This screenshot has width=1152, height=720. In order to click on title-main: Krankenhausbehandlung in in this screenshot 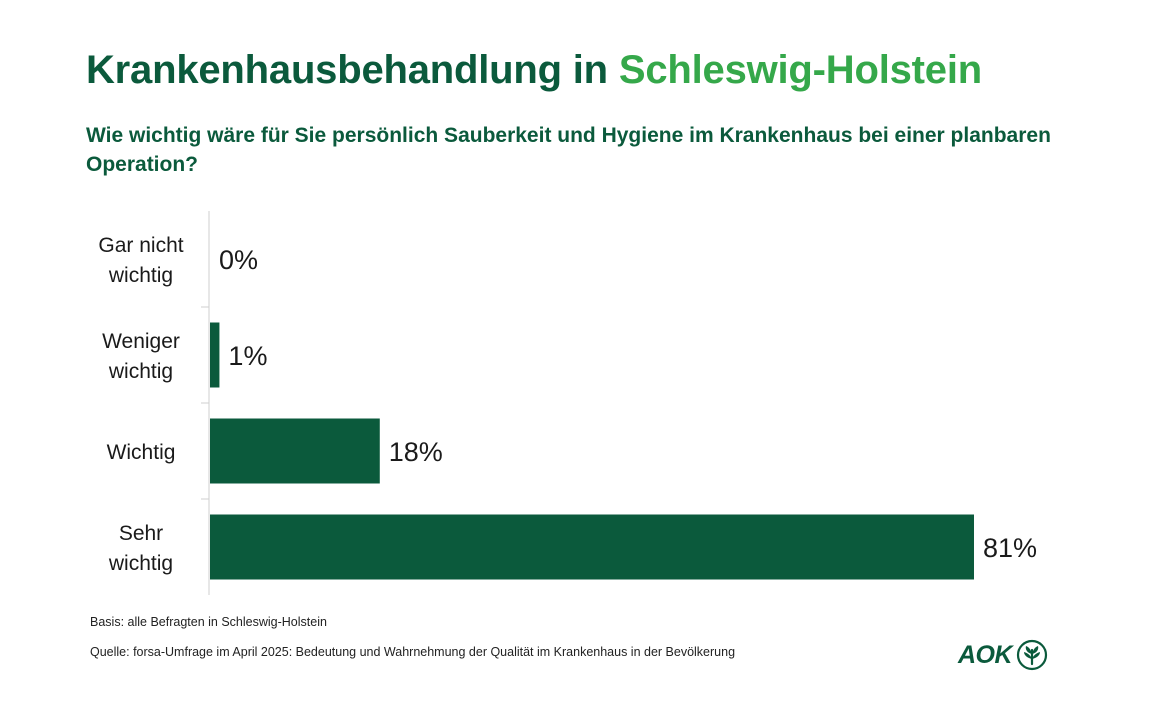, I will do `click(352, 70)`.